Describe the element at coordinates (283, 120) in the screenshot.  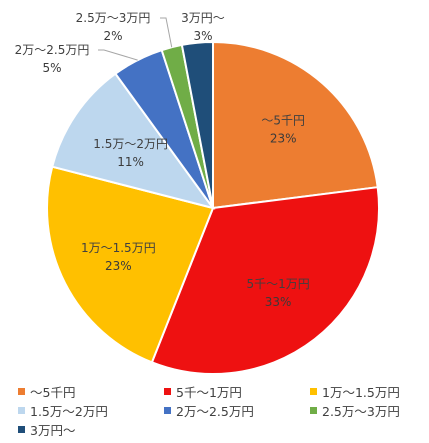
I see `slice-category-label-0: ～5千円` at that location.